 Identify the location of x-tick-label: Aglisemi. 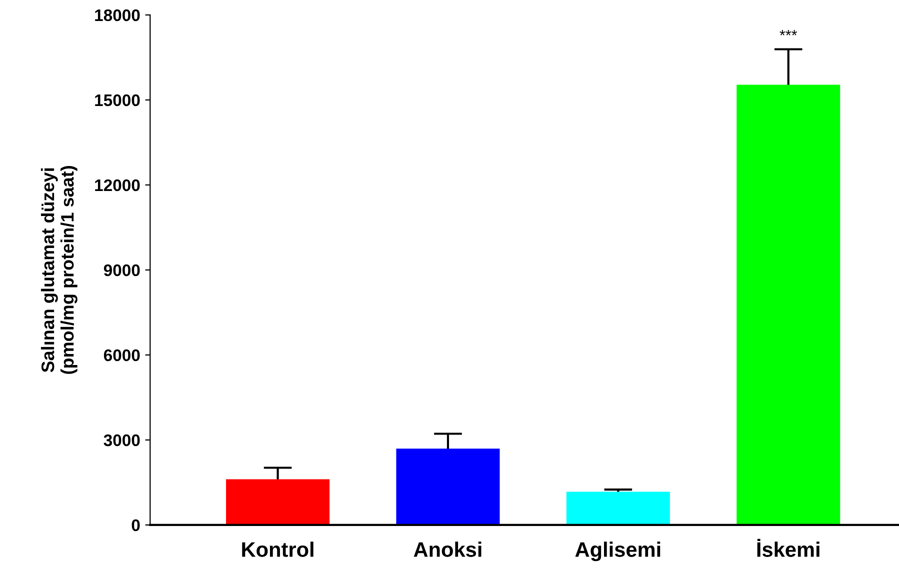
(617, 552).